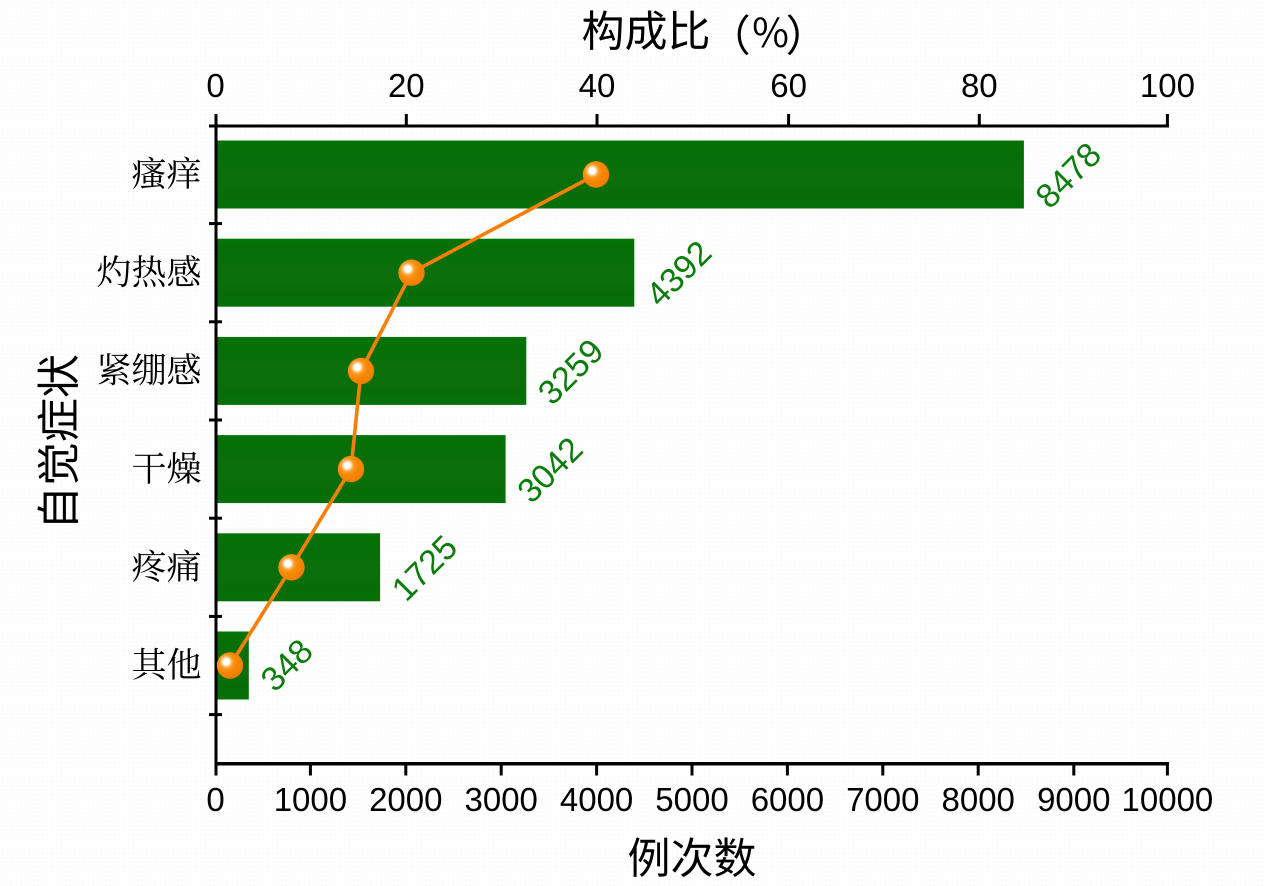  Describe the element at coordinates (597, 85) in the screenshot. I see `svg-text: 40` at that location.